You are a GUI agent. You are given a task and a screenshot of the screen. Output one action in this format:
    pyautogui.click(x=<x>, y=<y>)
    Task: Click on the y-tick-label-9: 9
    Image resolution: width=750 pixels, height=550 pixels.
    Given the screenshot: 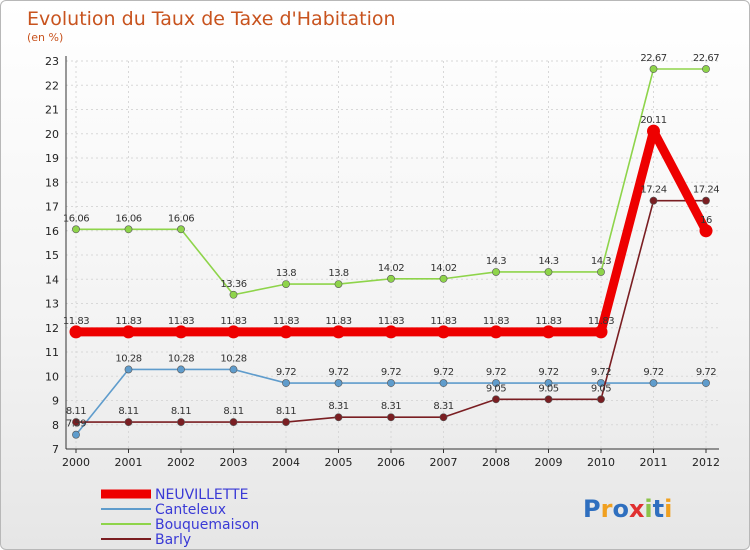 What is the action you would take?
    pyautogui.click(x=55, y=401)
    